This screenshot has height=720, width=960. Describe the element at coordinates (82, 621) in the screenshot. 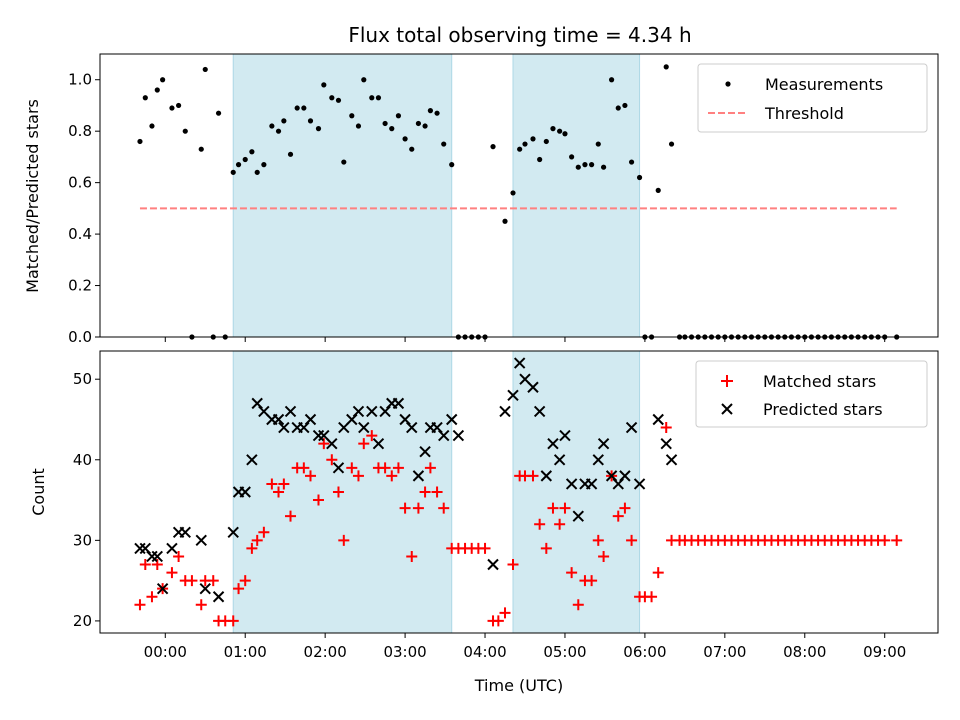

I see `bottom-y-tick-label-0: 20` at that location.